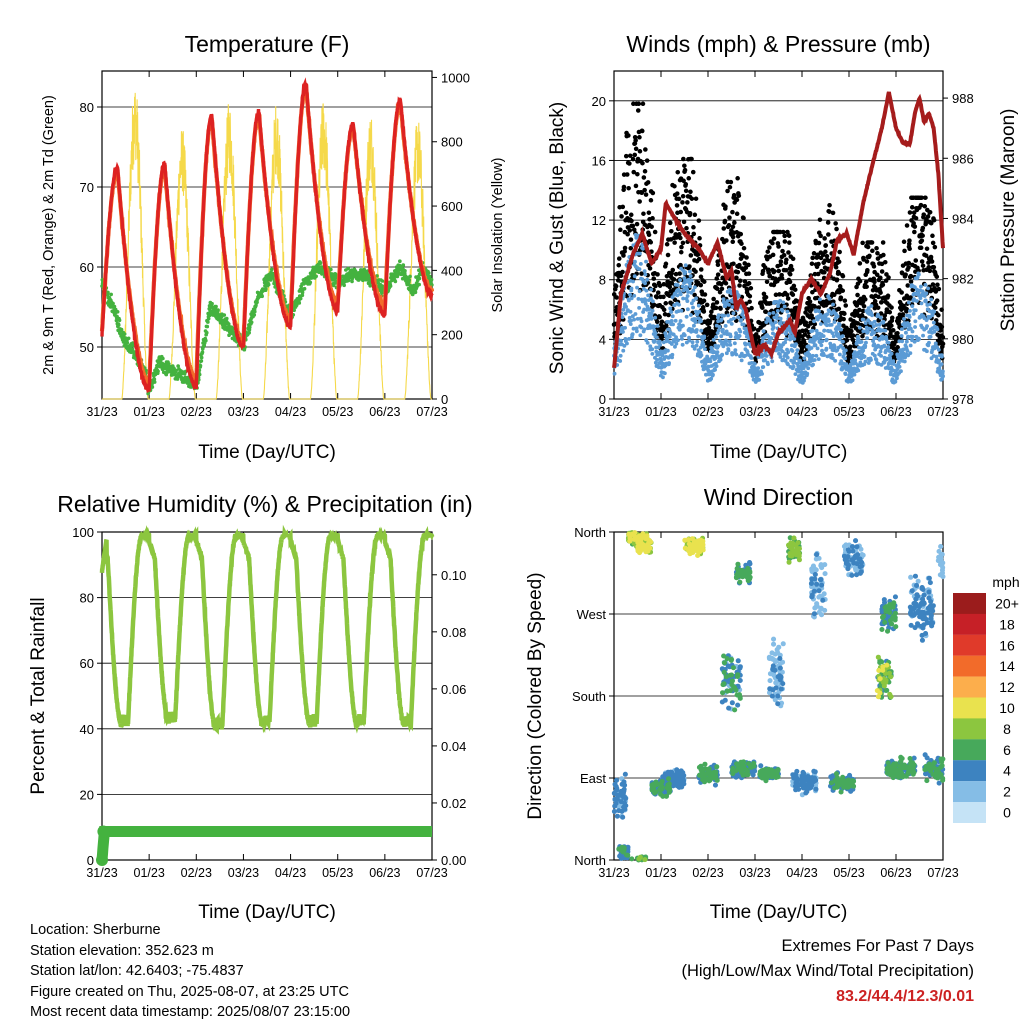 This screenshot has height=1024, width=1024. Describe the element at coordinates (453, 689) in the screenshot. I see `y2-tick-label: 0.06` at that location.